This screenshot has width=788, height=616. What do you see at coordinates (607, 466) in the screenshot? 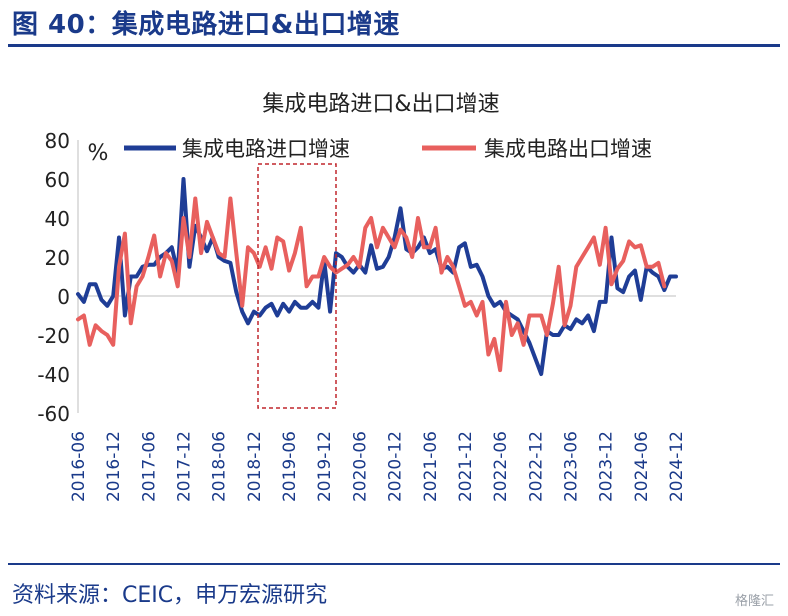
I see `x-tick-label: 2023-12` at bounding box center [607, 466].